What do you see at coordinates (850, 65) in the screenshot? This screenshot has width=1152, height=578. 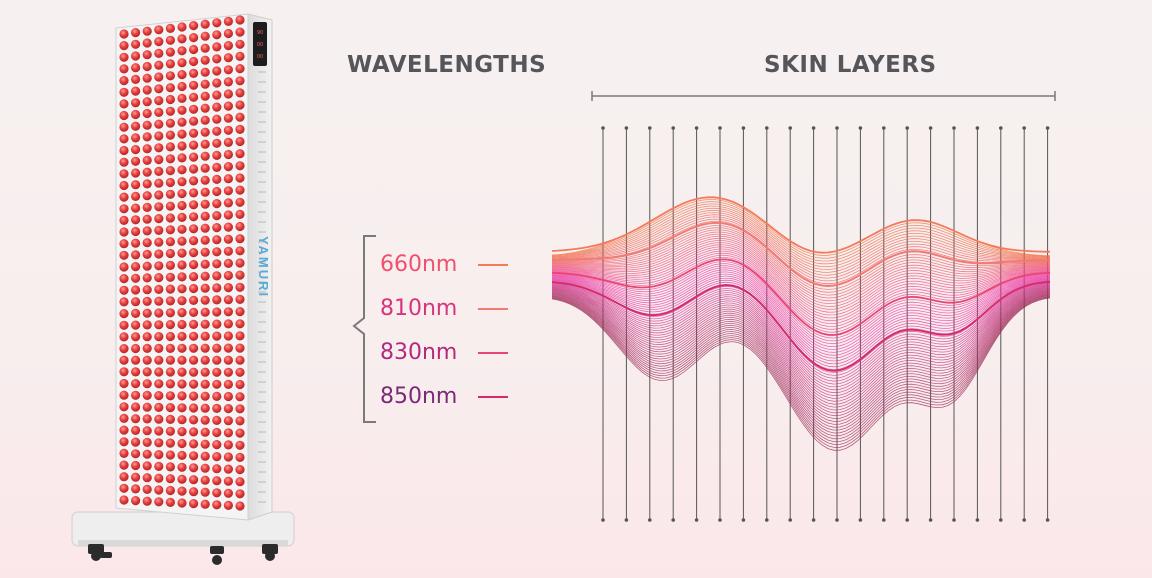 I see `skin-layers-heading: SKIN LAYERS` at bounding box center [850, 65].